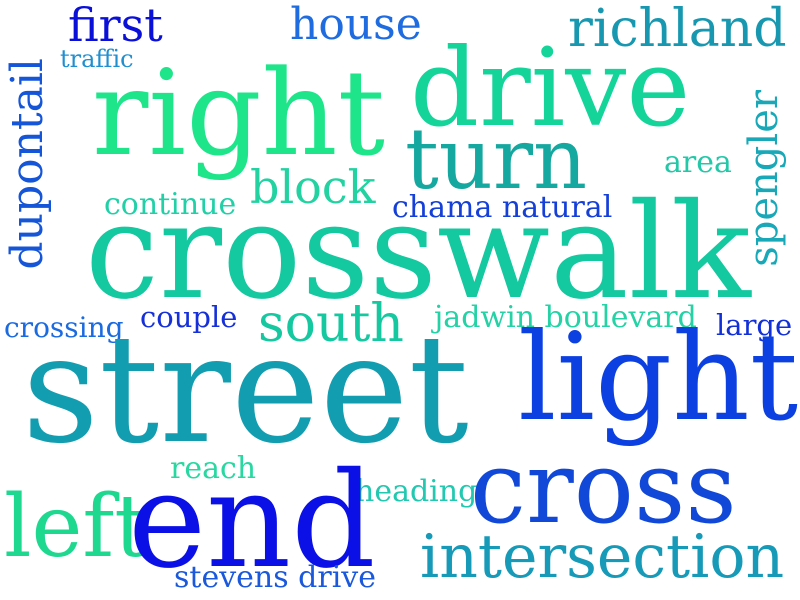 Image resolution: width=800 pixels, height=600 pixels. I want to click on word-crossing: crossing, so click(64, 327).